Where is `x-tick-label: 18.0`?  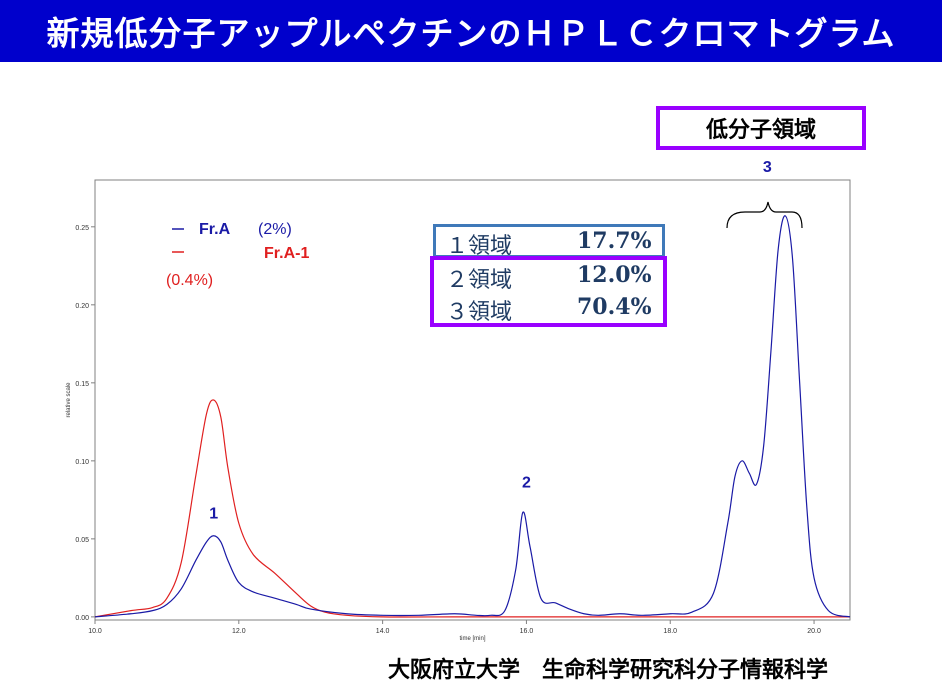
x-tick-label: 18.0 is located at coordinates (670, 631).